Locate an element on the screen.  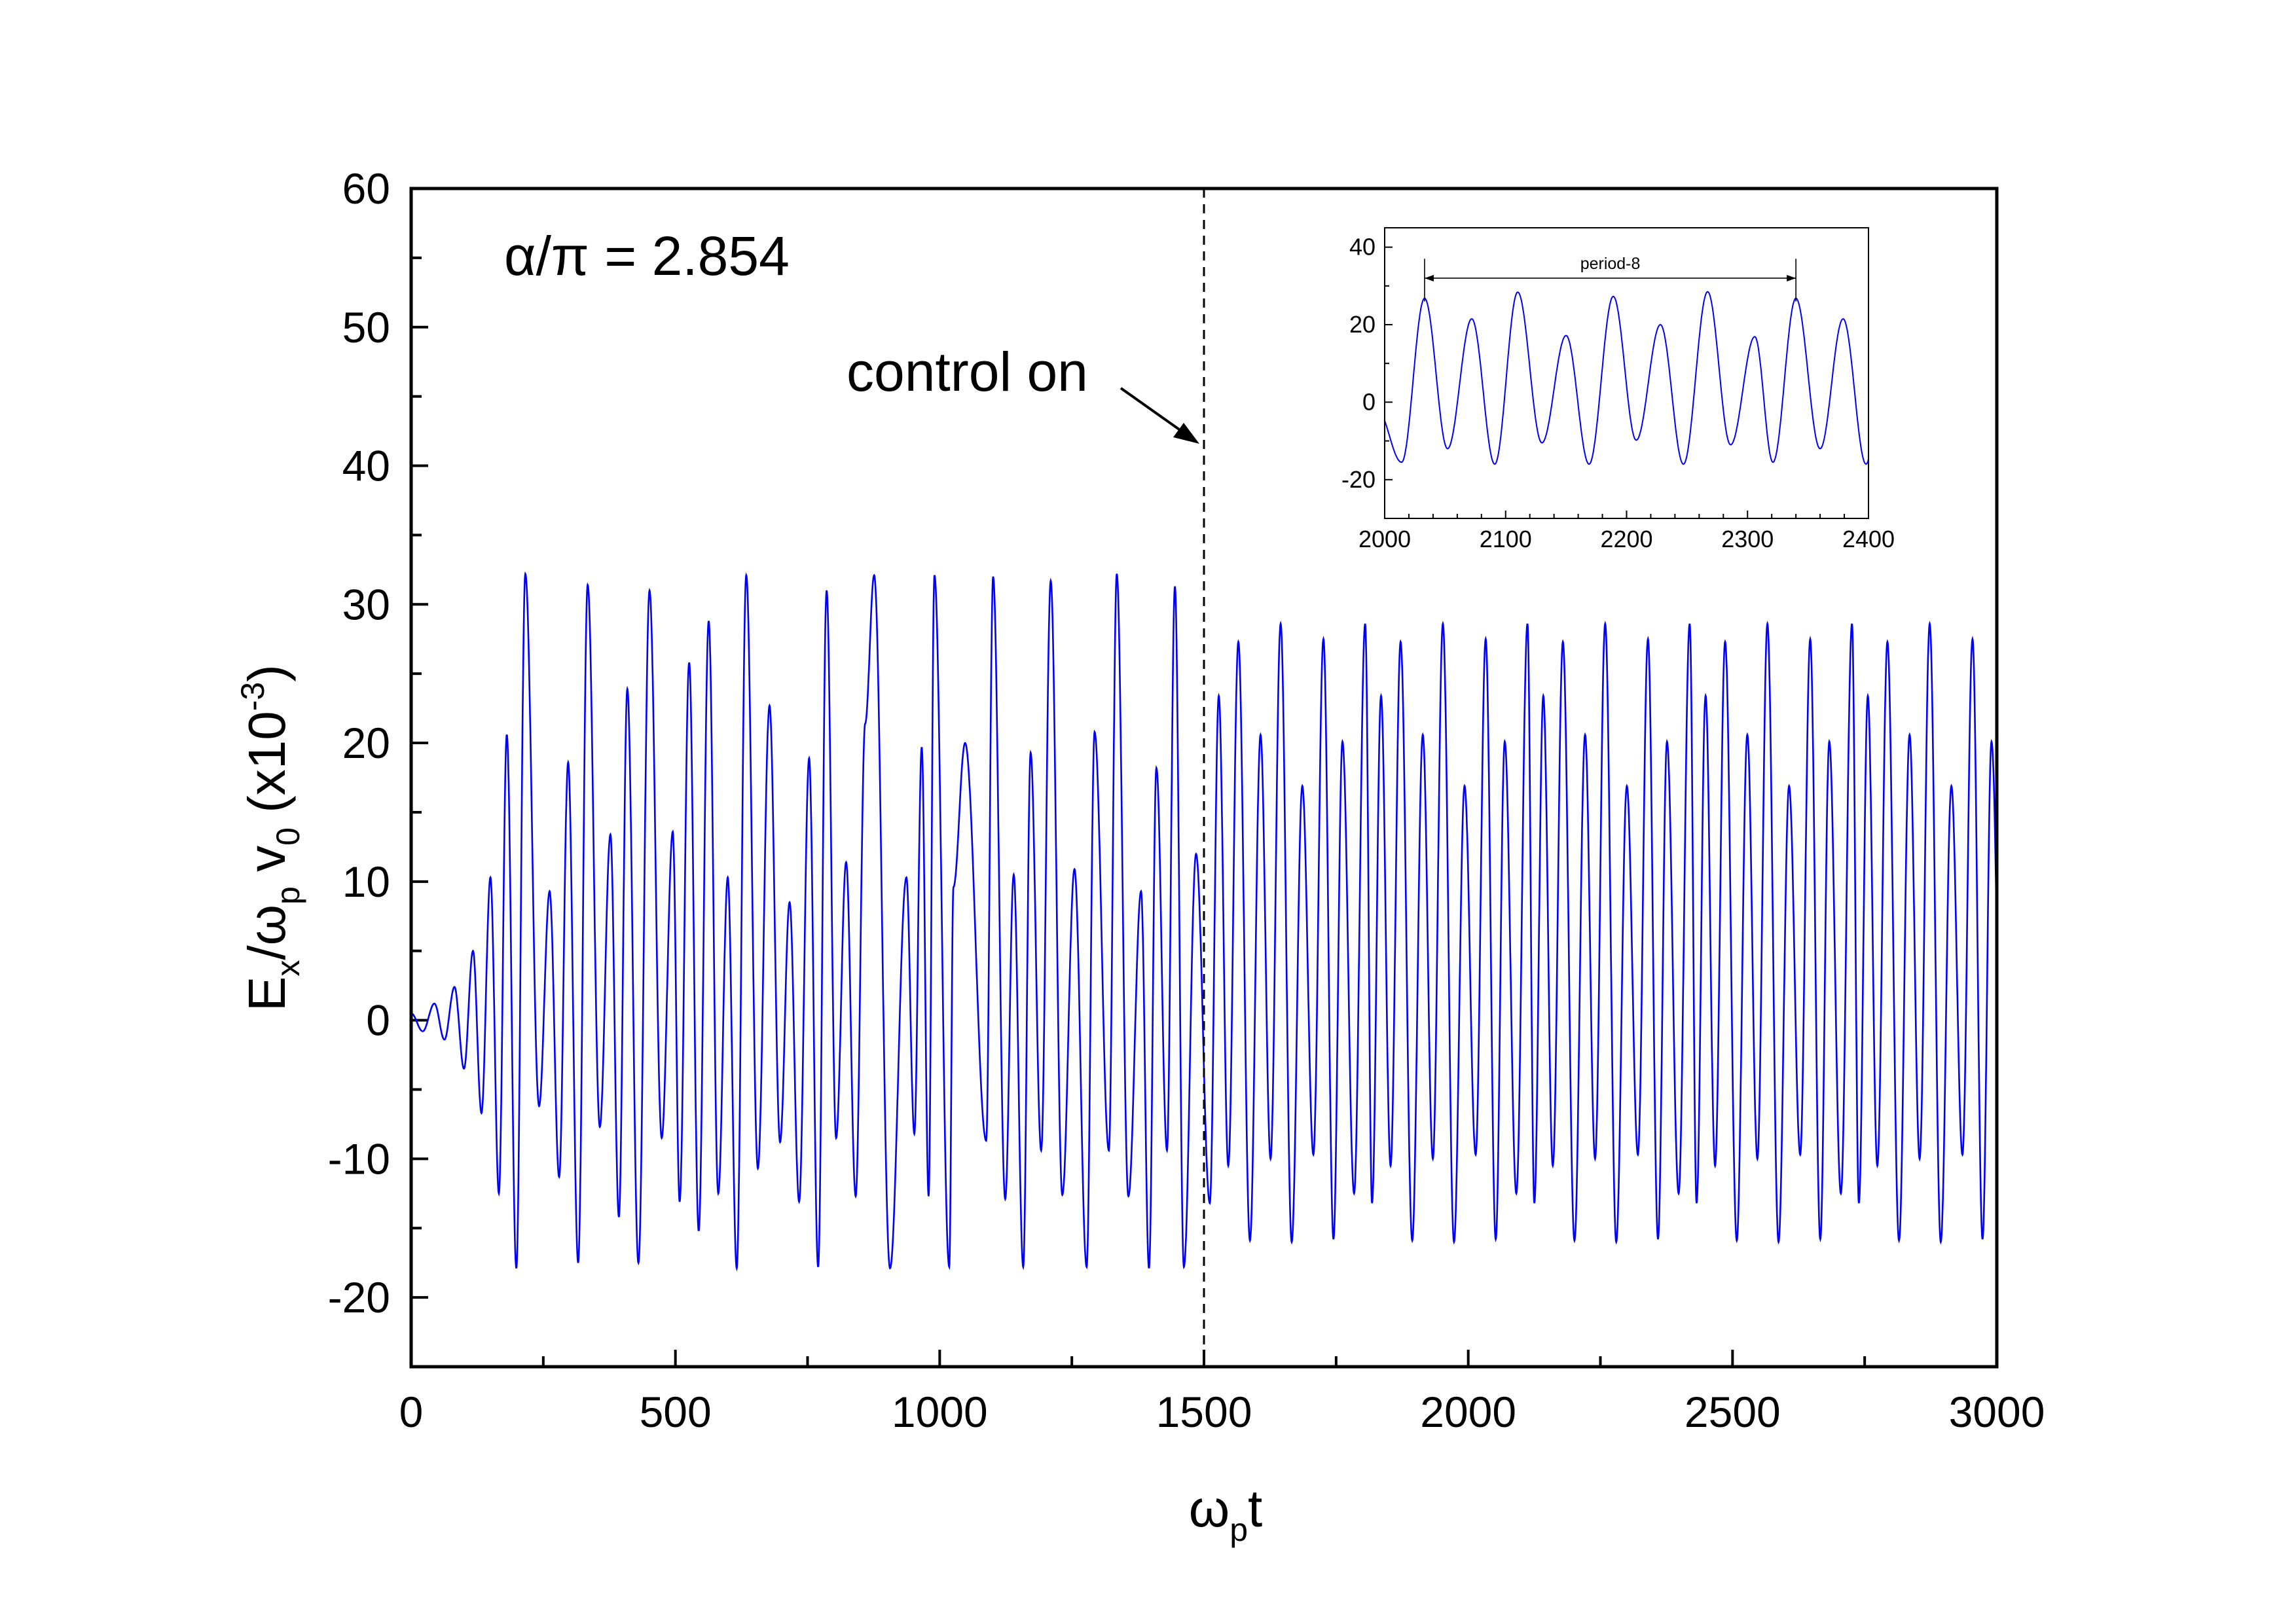
x-tick-label: 2000 is located at coordinates (1468, 1412).